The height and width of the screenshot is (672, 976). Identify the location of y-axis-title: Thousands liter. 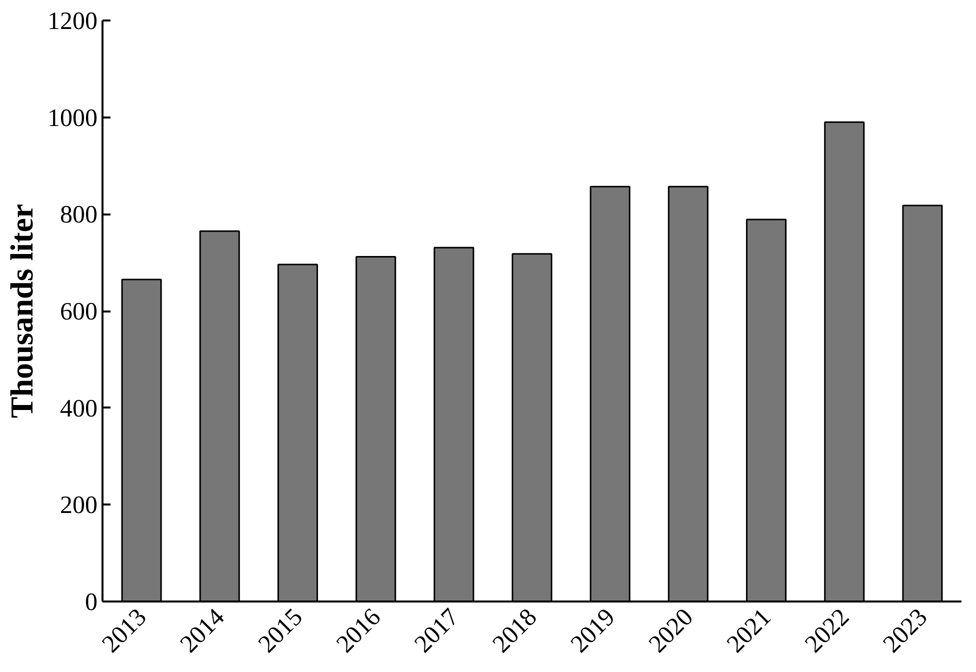
(22, 311).